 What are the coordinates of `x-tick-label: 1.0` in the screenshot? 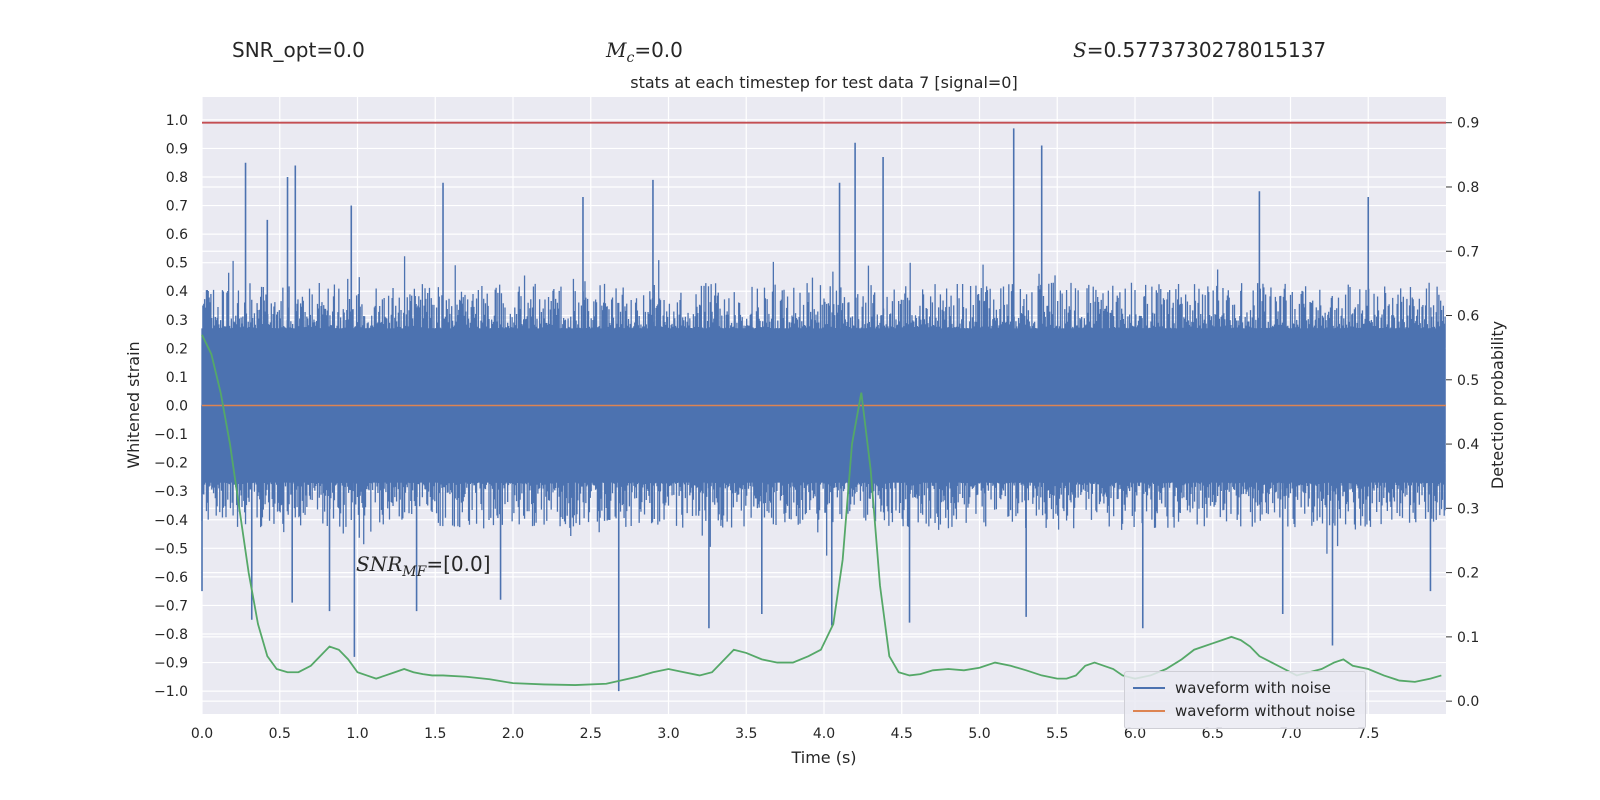 It's located at (357, 734).